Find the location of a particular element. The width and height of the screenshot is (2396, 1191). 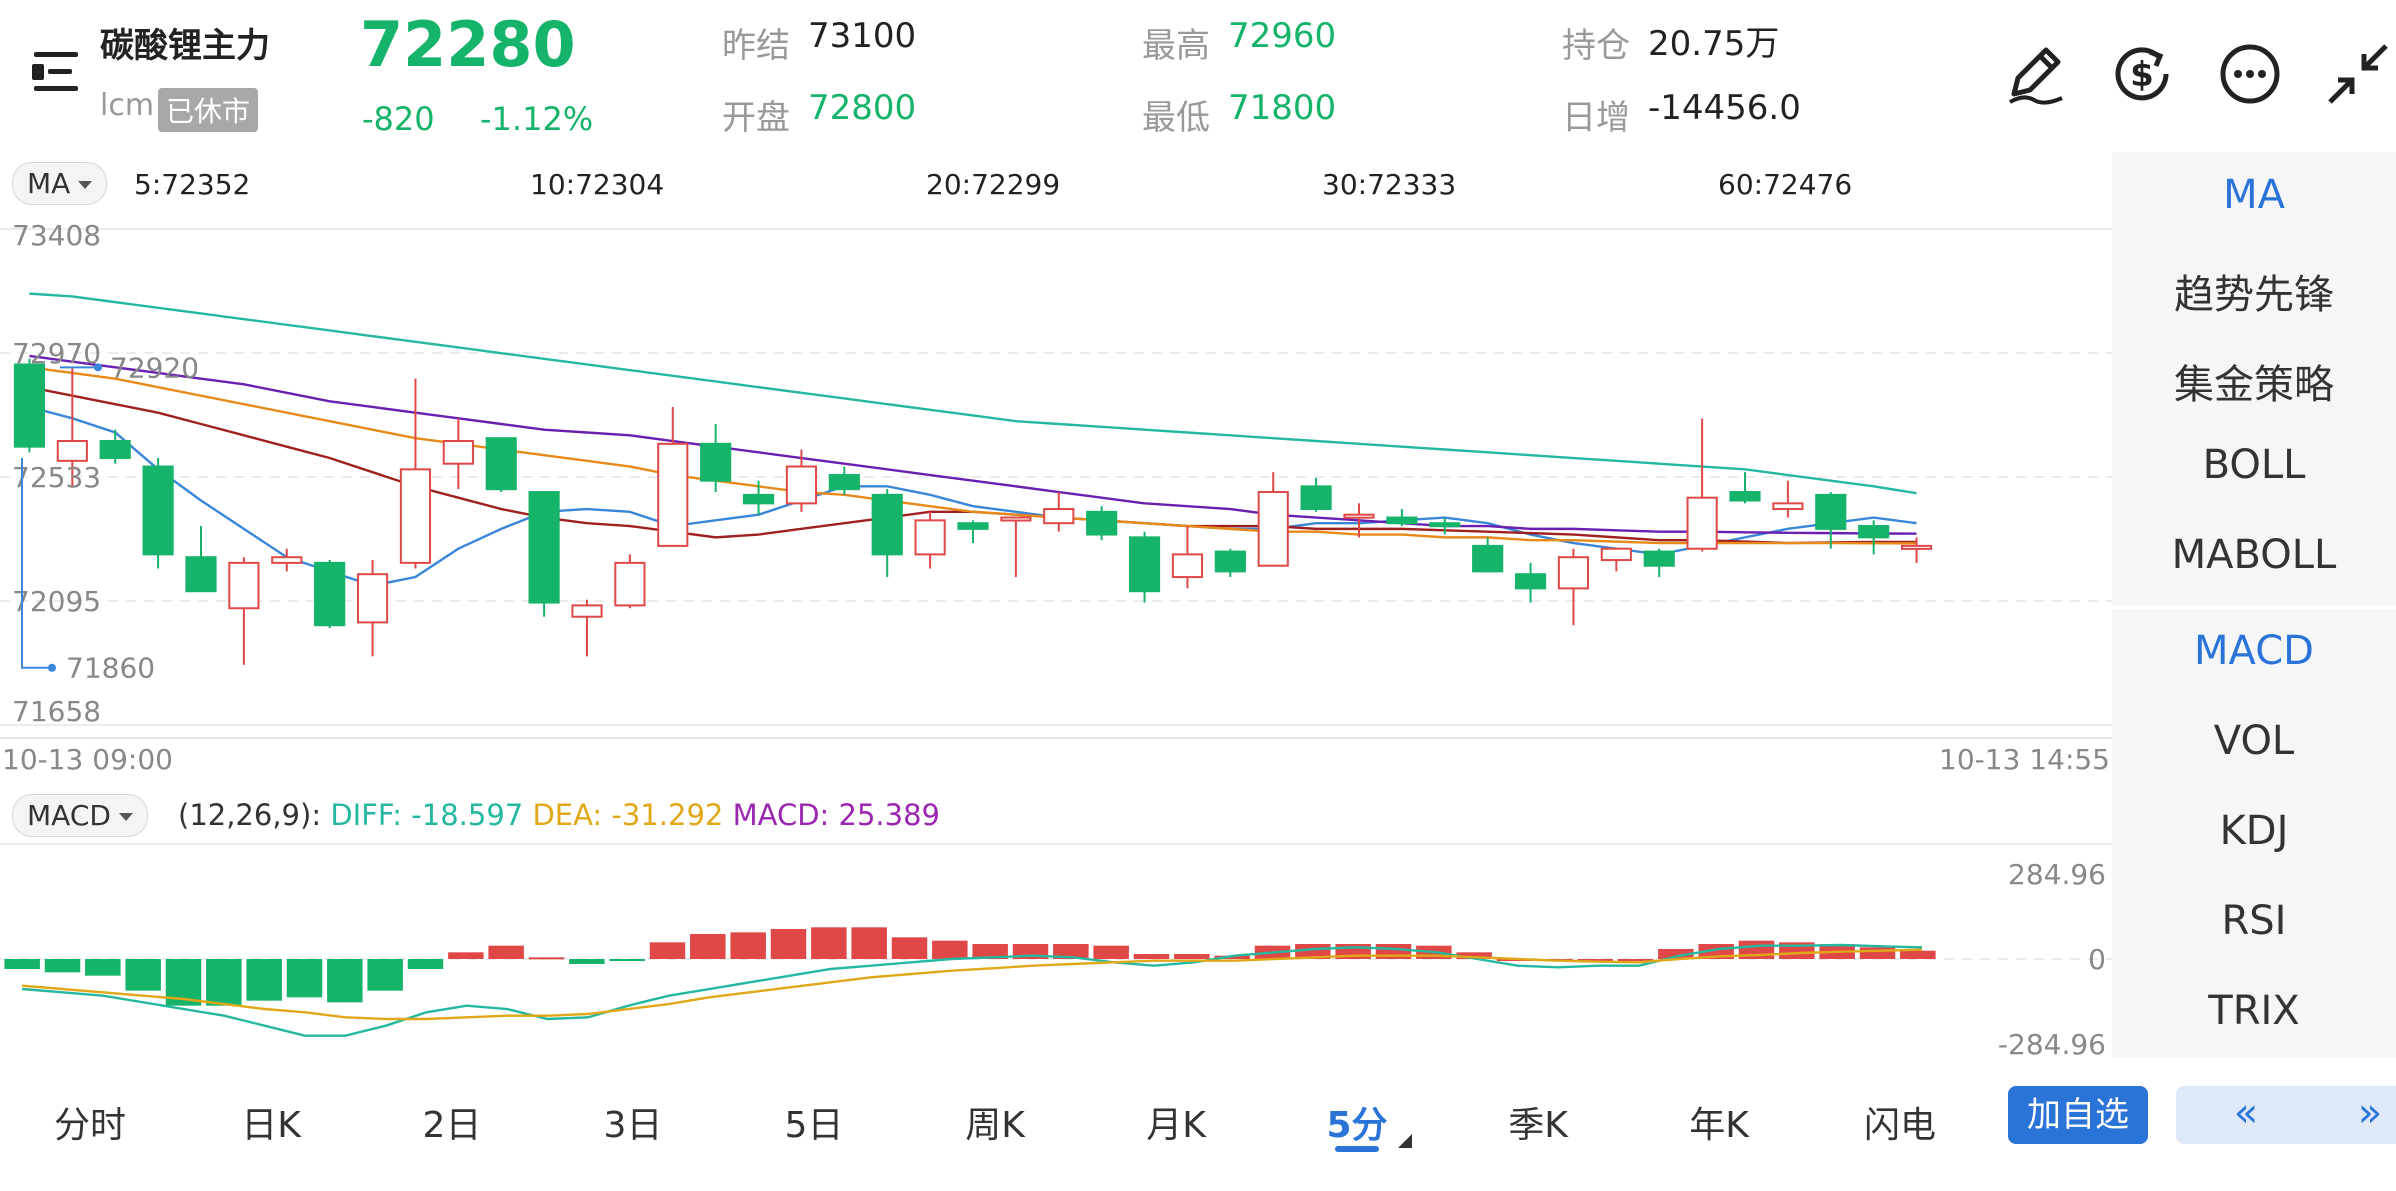

y-tick-label: 71658 is located at coordinates (56, 711).